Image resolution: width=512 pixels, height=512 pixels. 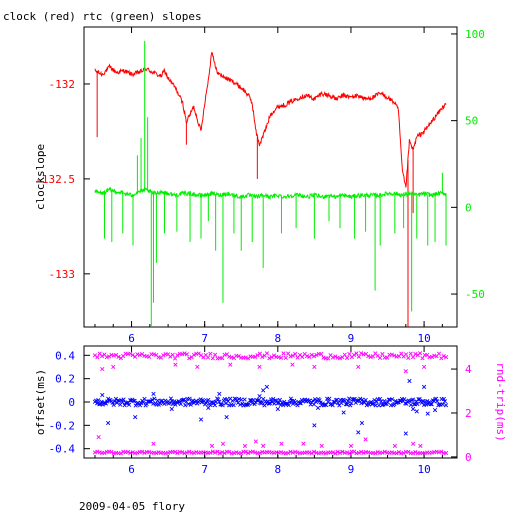 What do you see at coordinates (204, 338) in the screenshot?
I see `top-x-tick-label: 7` at bounding box center [204, 338].